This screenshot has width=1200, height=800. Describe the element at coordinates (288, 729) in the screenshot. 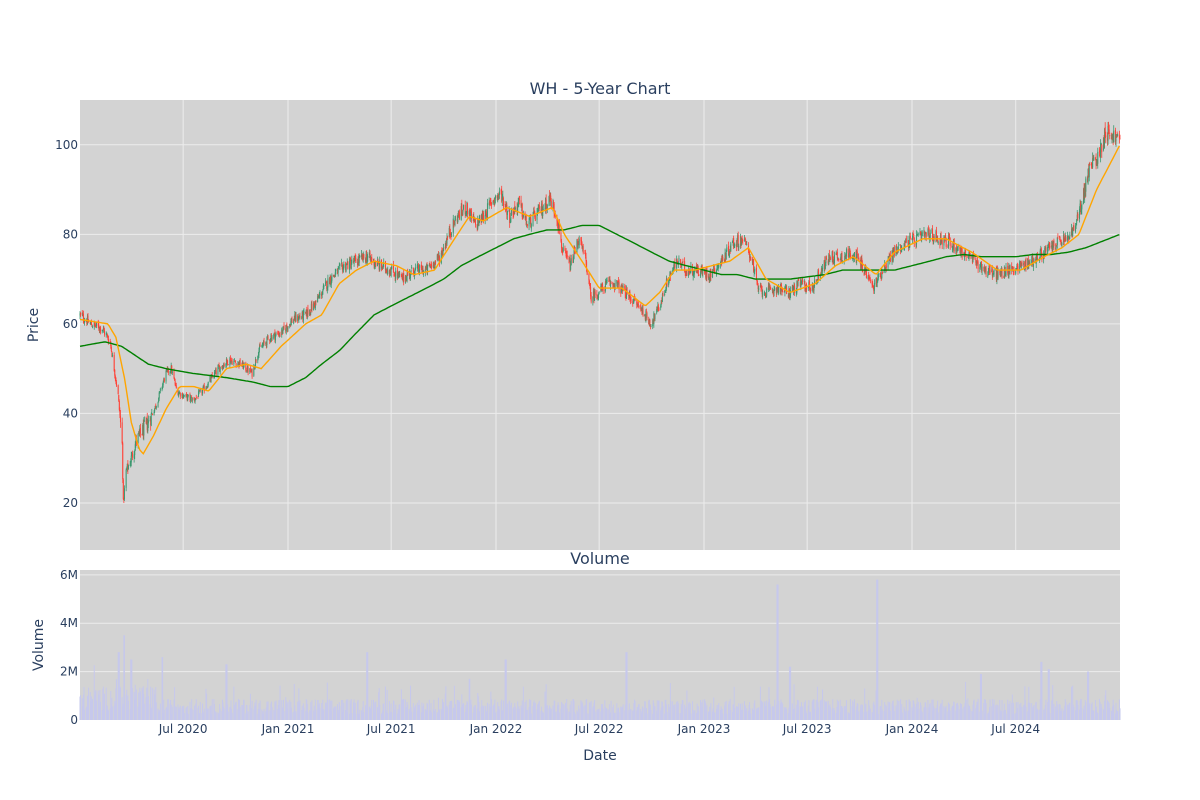

I see `x-tick: Jan 2021` at that location.